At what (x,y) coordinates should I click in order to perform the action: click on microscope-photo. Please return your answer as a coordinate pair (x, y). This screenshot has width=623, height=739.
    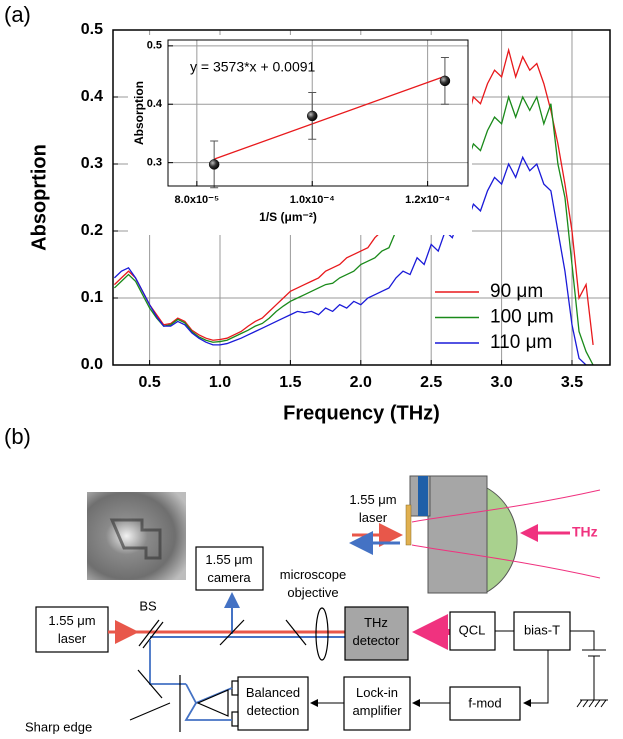
    Looking at the image, I should click on (136, 536).